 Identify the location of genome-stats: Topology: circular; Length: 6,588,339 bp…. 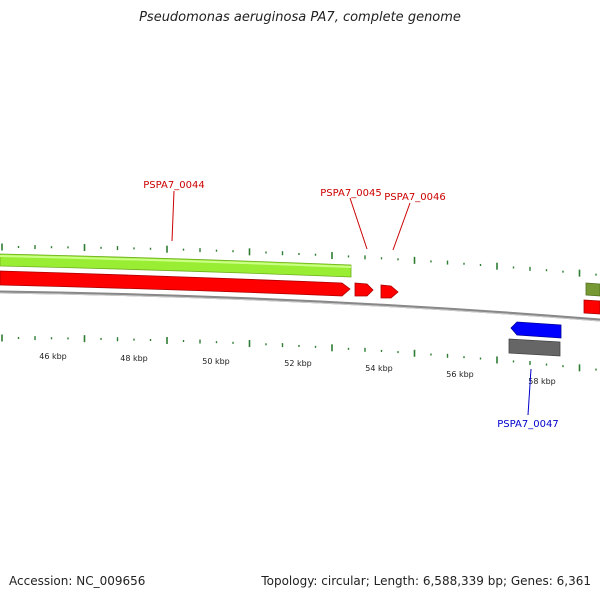
(426, 581).